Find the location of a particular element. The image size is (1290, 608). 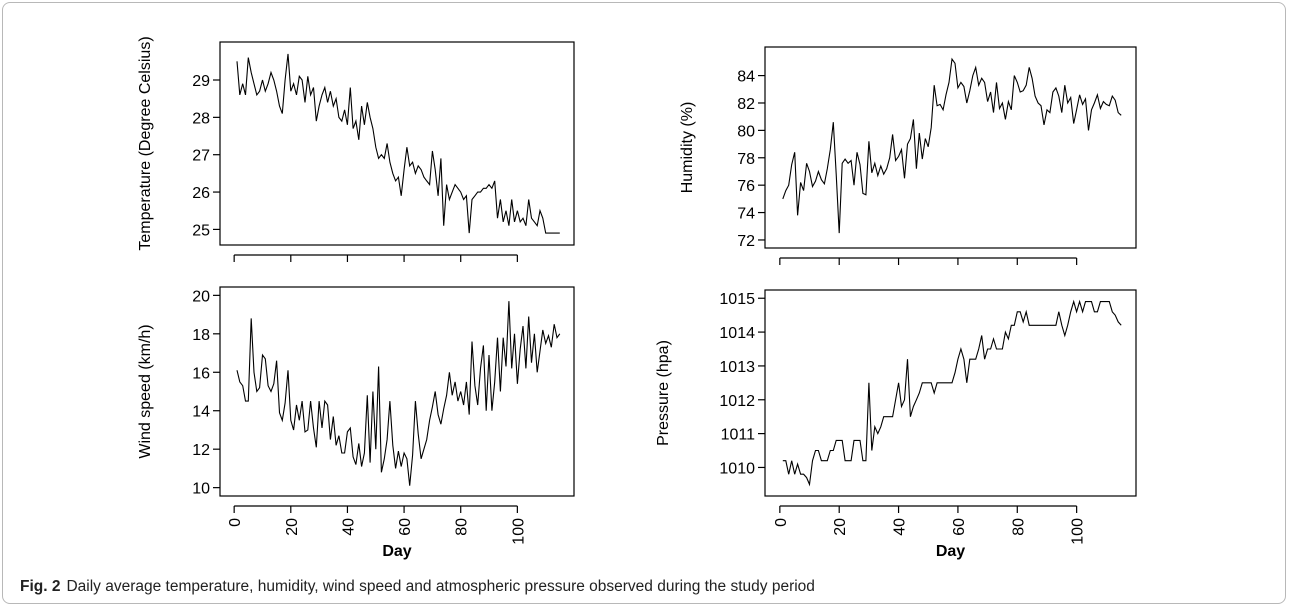

y-tick-label: 26 is located at coordinates (201, 193).